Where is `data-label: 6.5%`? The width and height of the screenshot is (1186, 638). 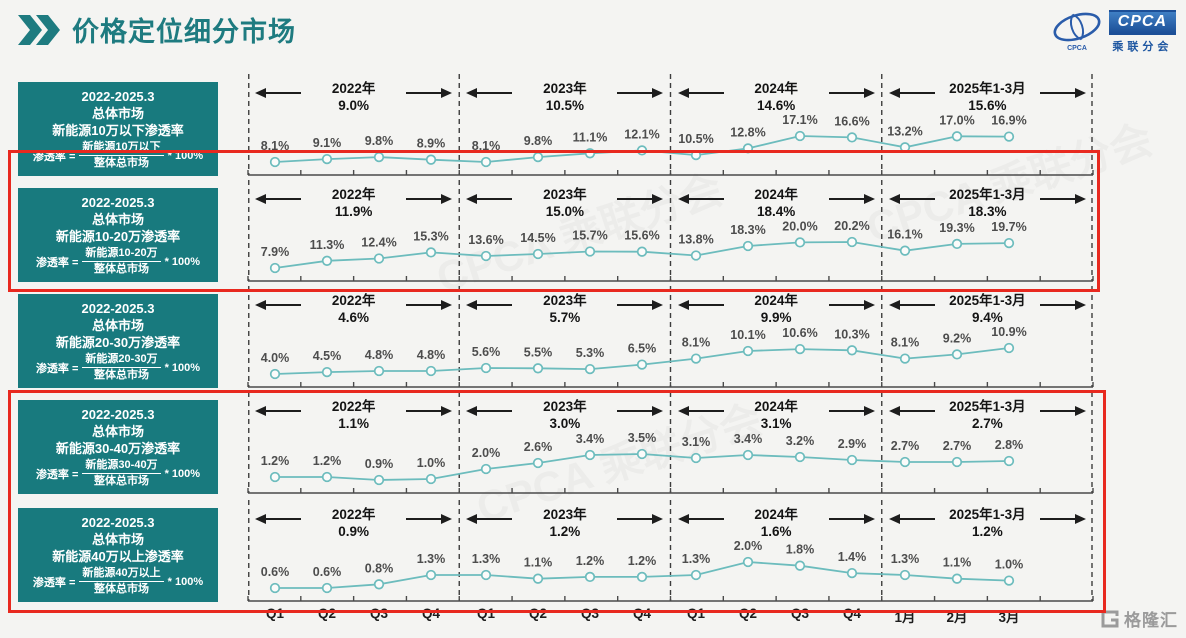
data-label: 6.5% is located at coordinates (642, 349).